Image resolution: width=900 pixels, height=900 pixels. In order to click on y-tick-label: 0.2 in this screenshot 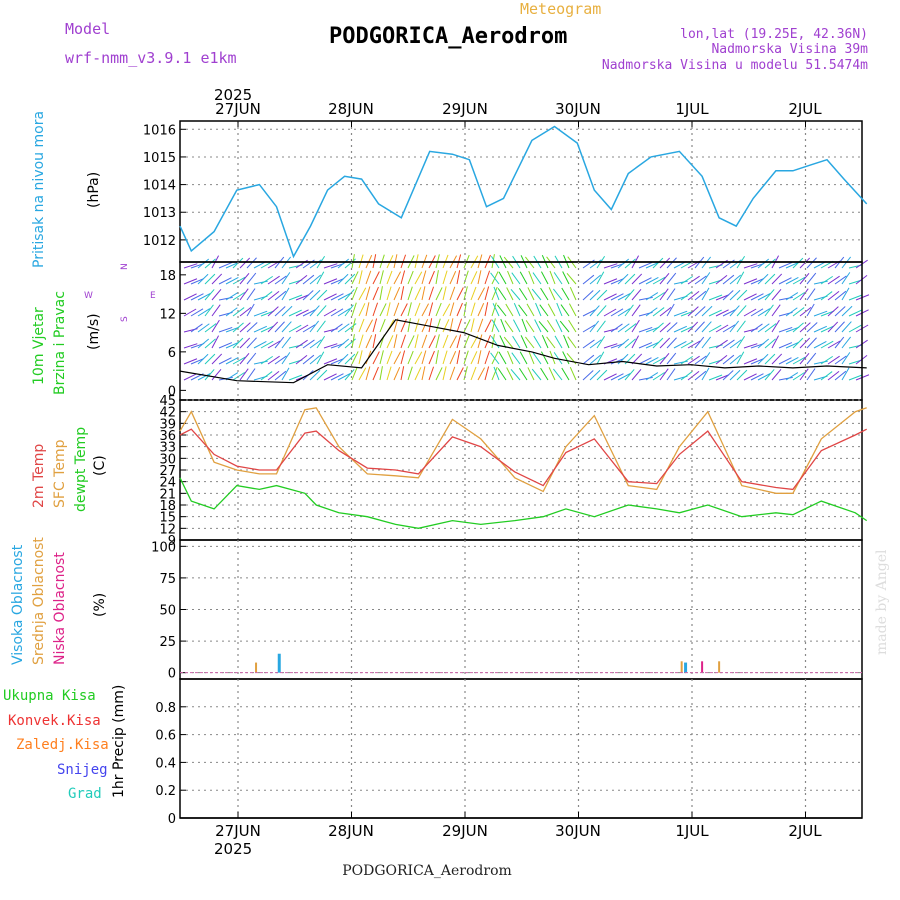, I will do `click(165, 791)`.